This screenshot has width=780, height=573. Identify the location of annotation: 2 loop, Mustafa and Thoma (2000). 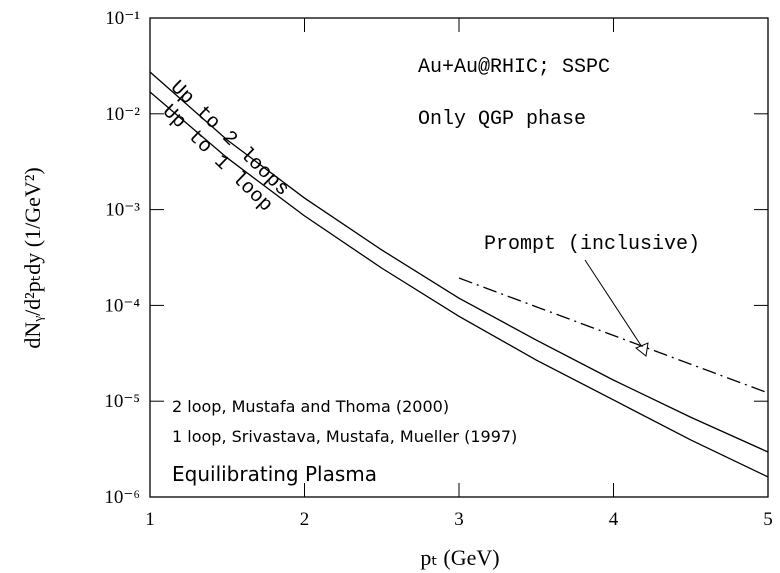
(310, 406).